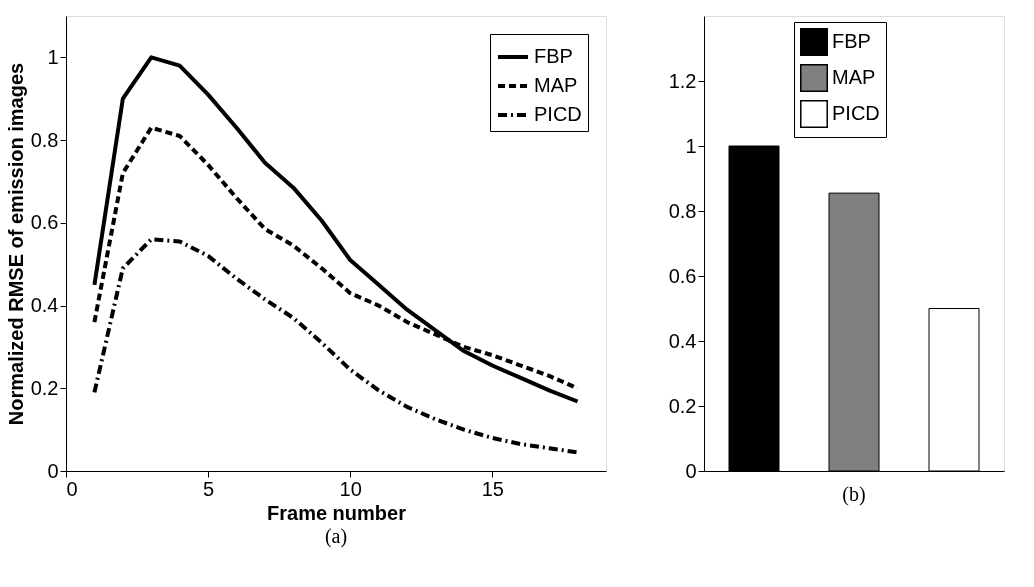  I want to click on x-tick-label: 5, so click(209, 488).